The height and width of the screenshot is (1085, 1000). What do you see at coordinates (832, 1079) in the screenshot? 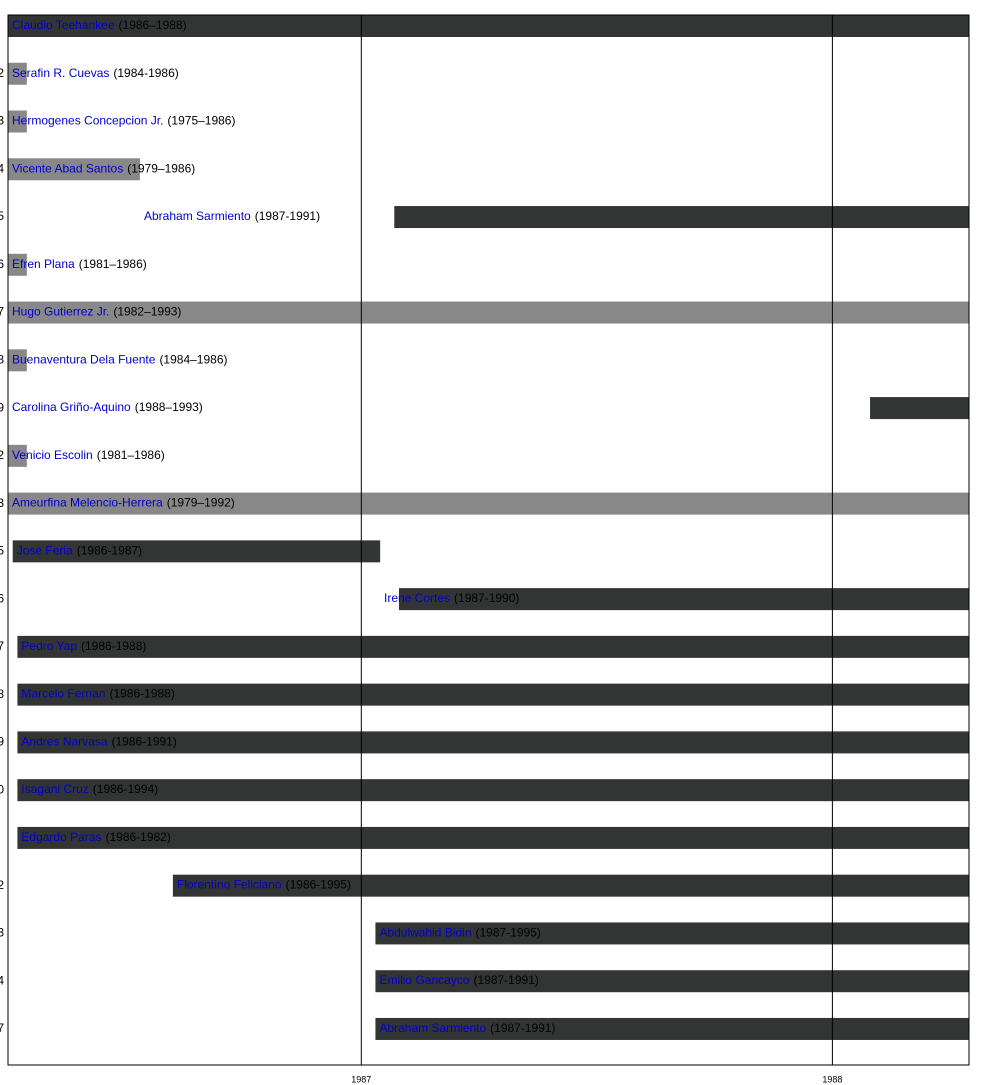
I see `x-tick-label: 1988` at bounding box center [832, 1079].